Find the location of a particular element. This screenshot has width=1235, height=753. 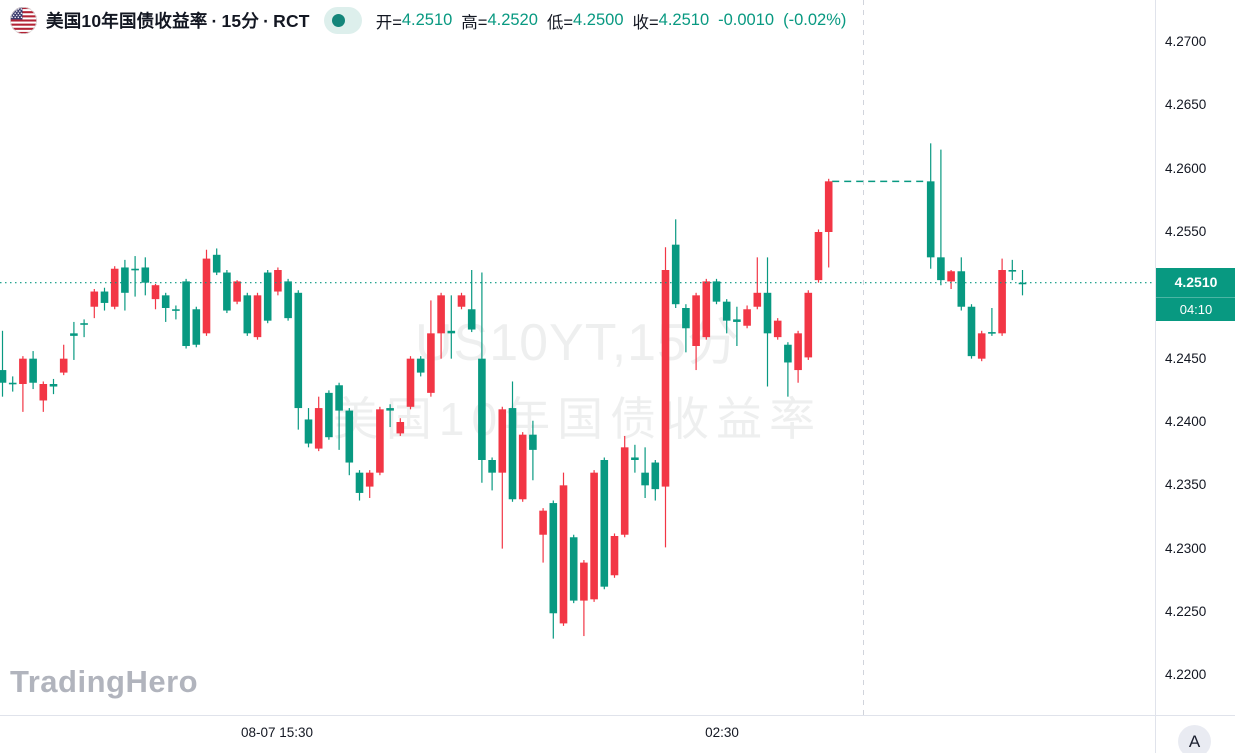

symbol-interval: 15分 is located at coordinates (240, 21).